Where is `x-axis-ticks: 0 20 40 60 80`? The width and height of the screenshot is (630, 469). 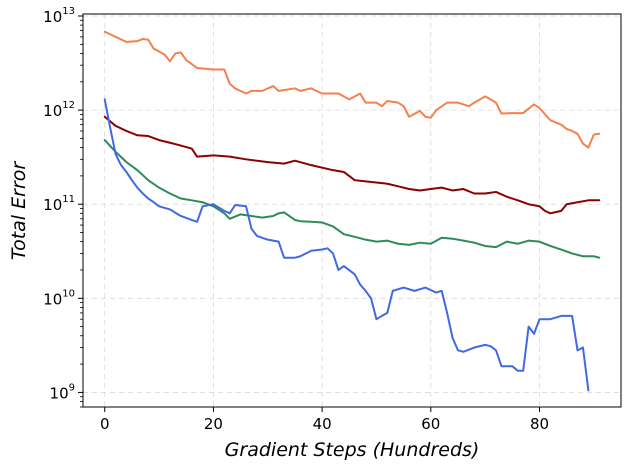 x-axis-ticks: 0 20 40 60 80 is located at coordinates (324, 420).